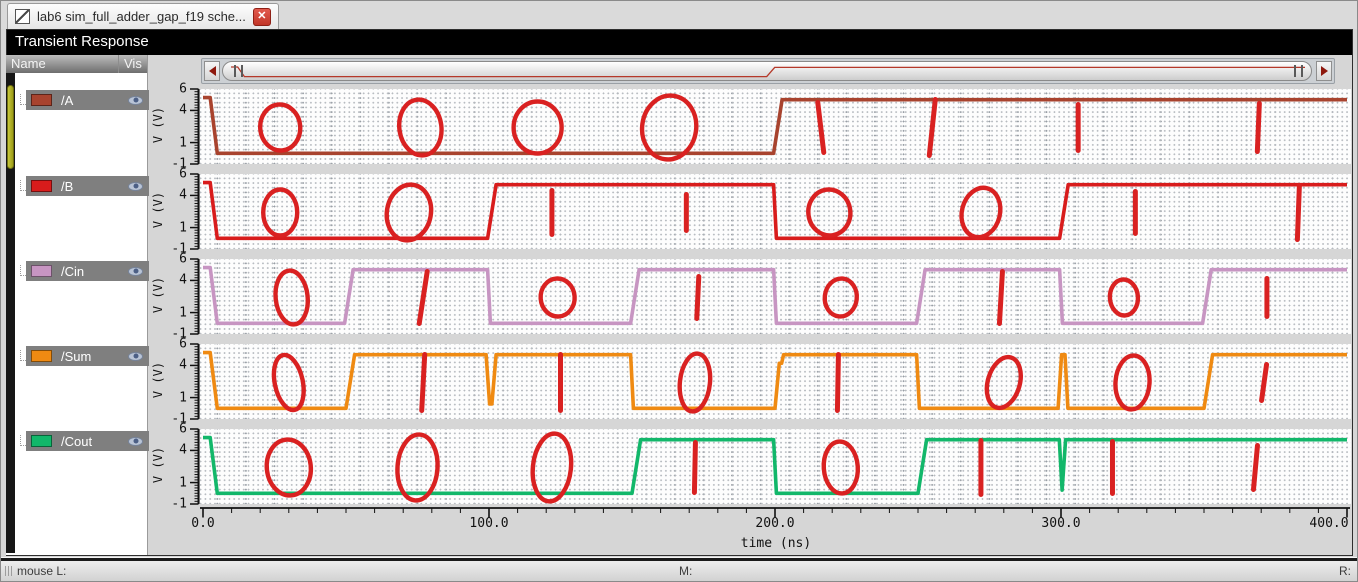 The image size is (1358, 582). What do you see at coordinates (1061, 523) in the screenshot?
I see `x-tick-label: 300.0` at bounding box center [1061, 523].